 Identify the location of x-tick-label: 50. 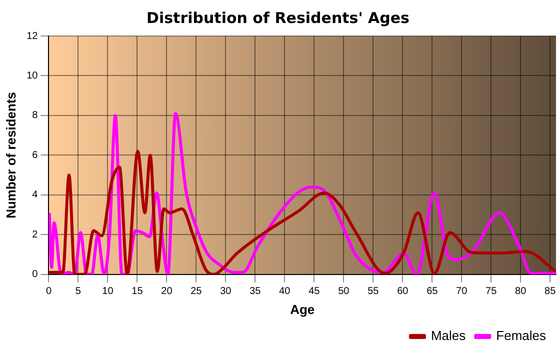
(344, 292).